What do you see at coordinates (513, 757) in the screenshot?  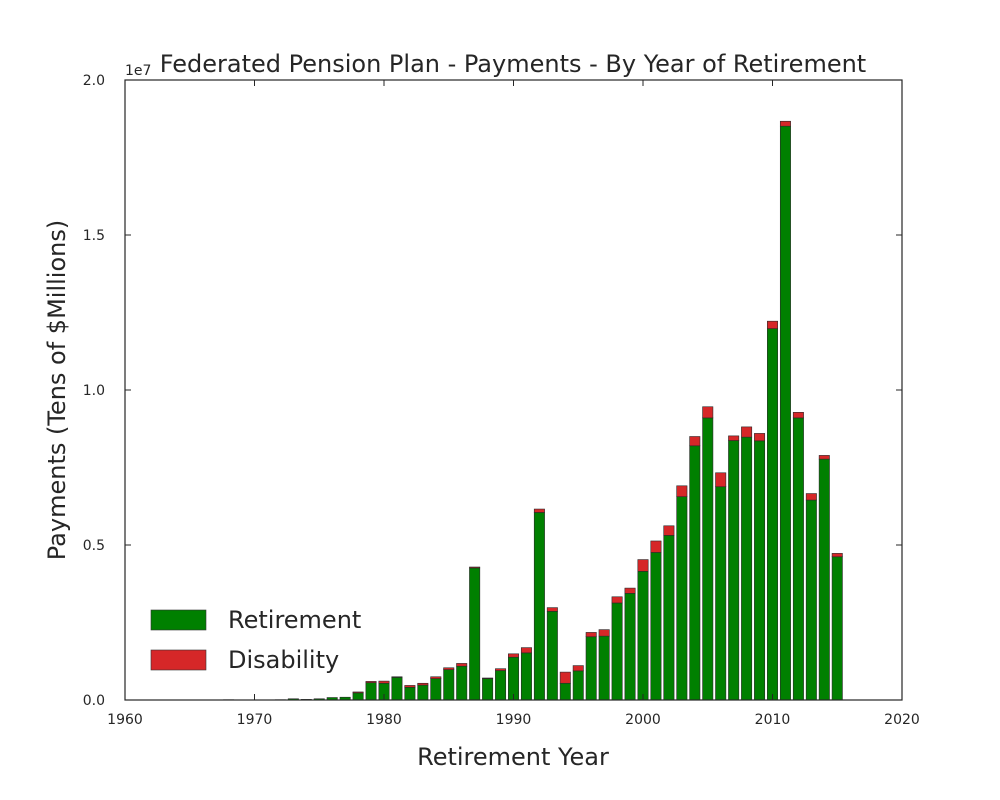 I see `x-axis-label: Retirement Year` at bounding box center [513, 757].